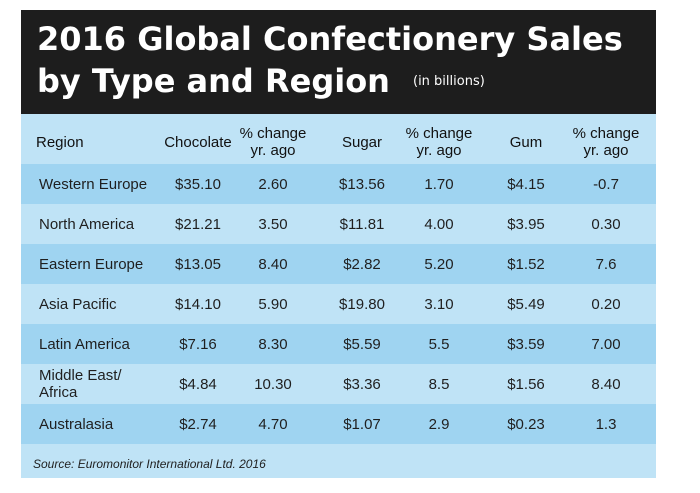  I want to click on chocolate-change-cell: 5.90, so click(273, 304).